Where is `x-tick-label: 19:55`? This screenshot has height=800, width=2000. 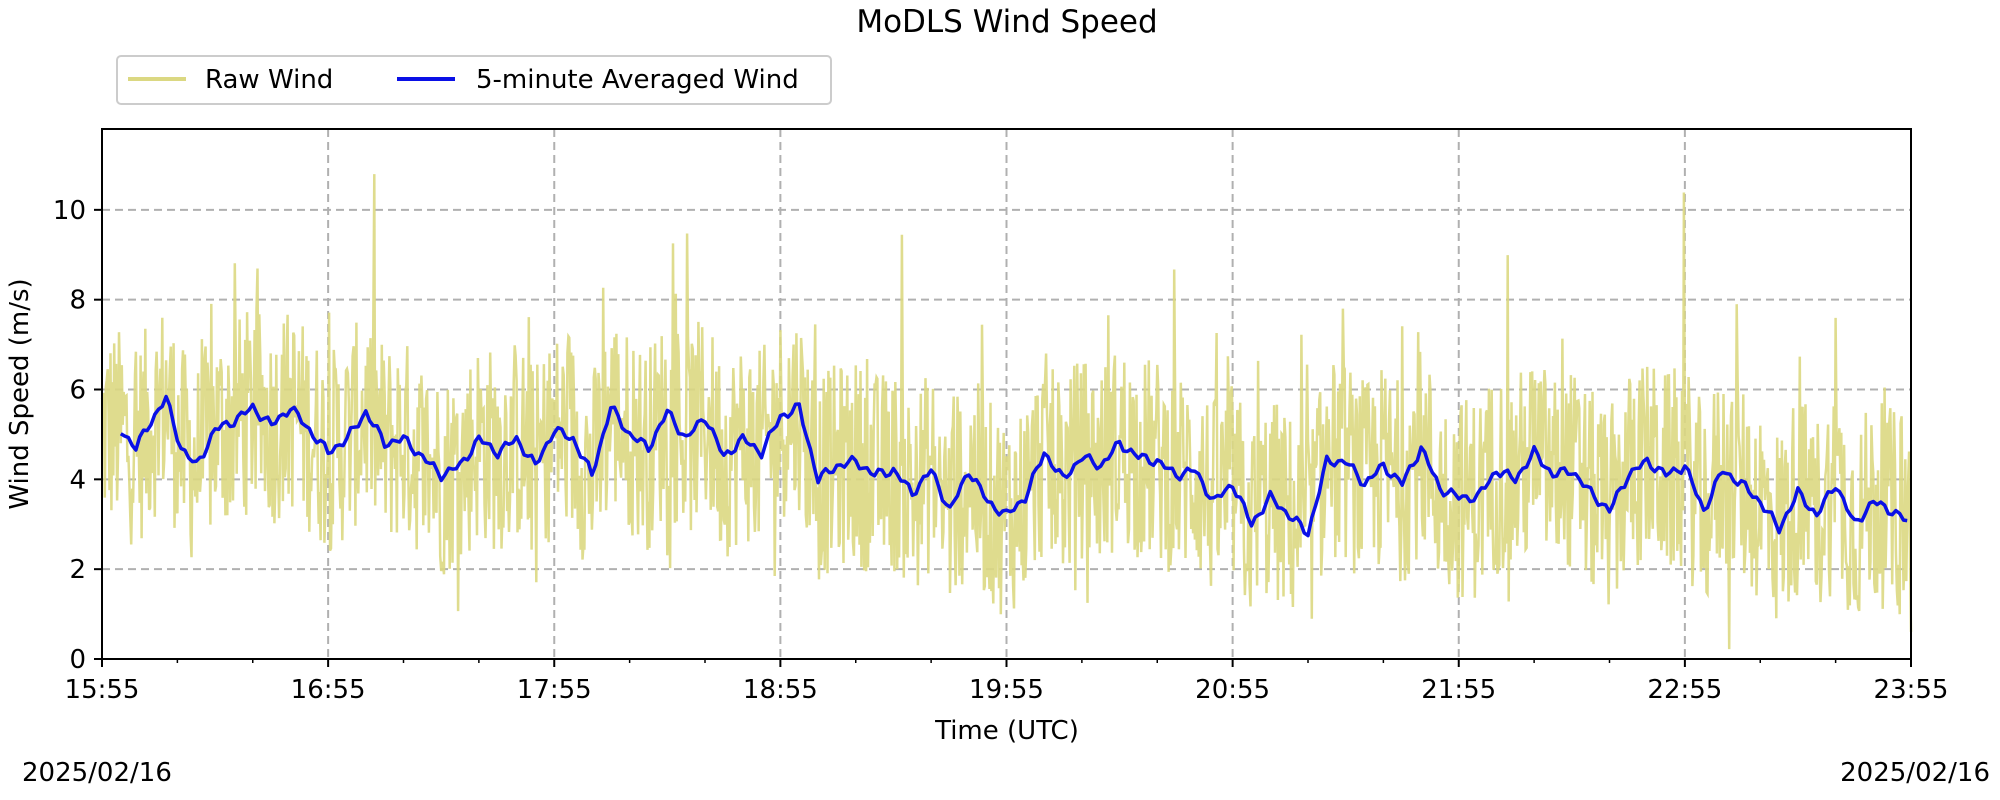
x-tick-label: 19:55 is located at coordinates (1006, 690).